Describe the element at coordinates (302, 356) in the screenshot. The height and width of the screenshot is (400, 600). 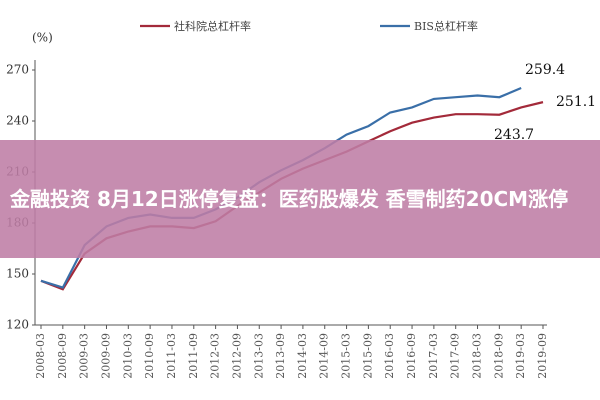
I see `x-tick-label: 2014-03` at that location.